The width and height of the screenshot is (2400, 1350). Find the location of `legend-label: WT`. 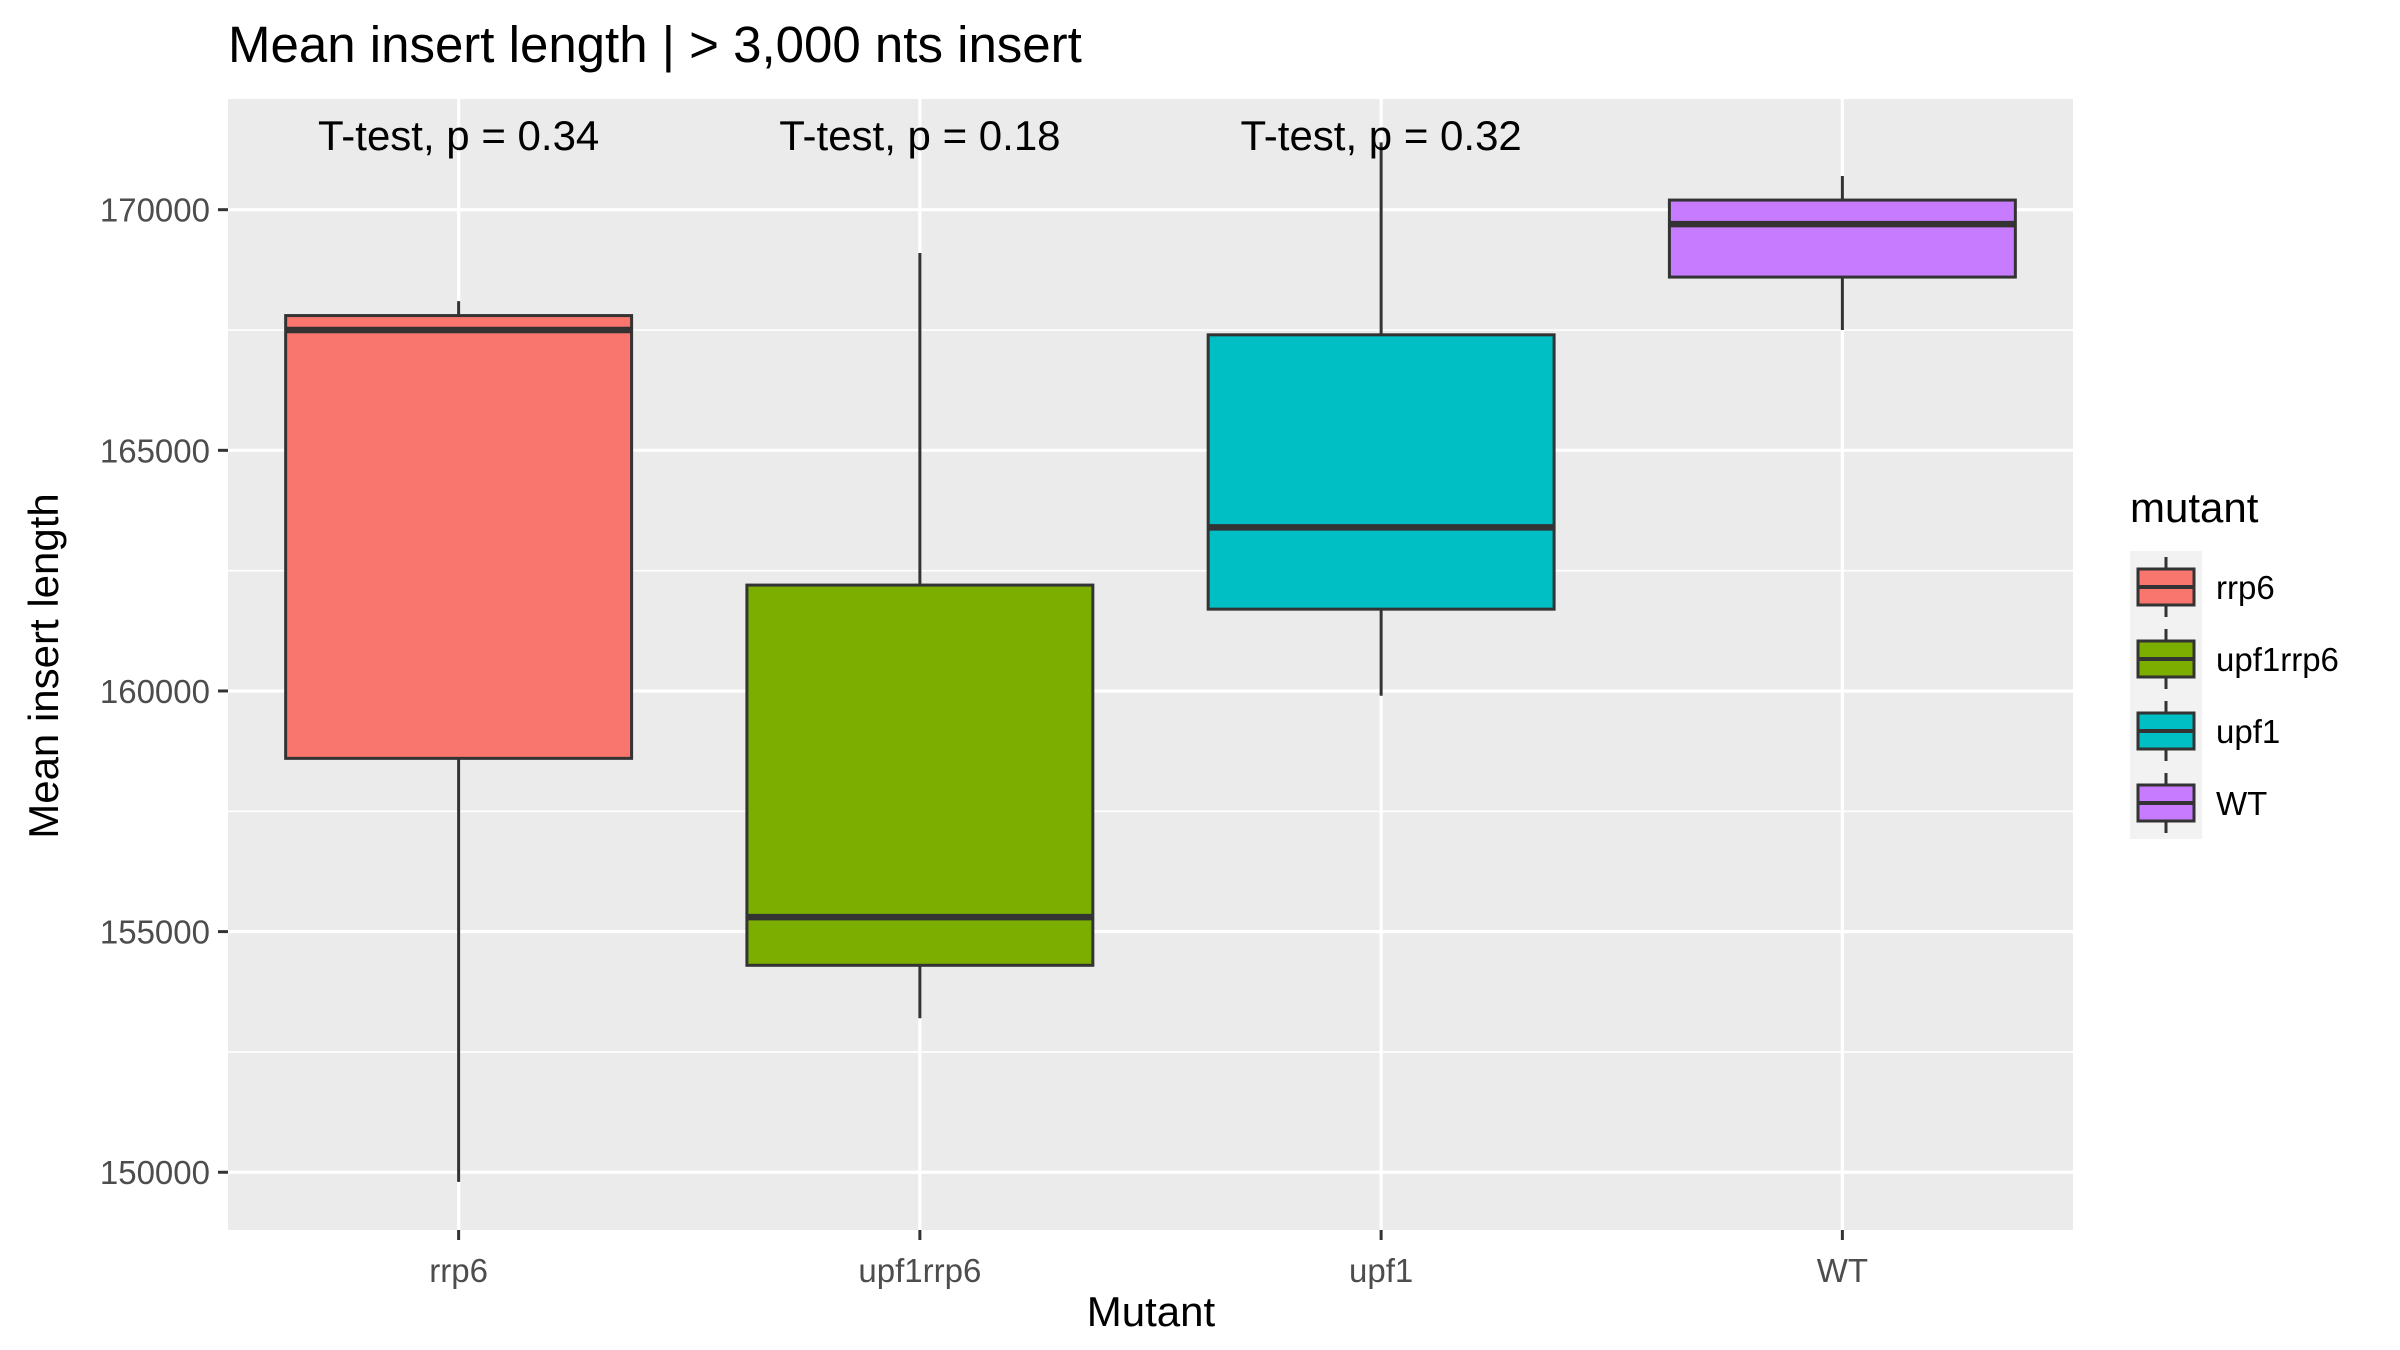

legend-label: WT is located at coordinates (2241, 803).